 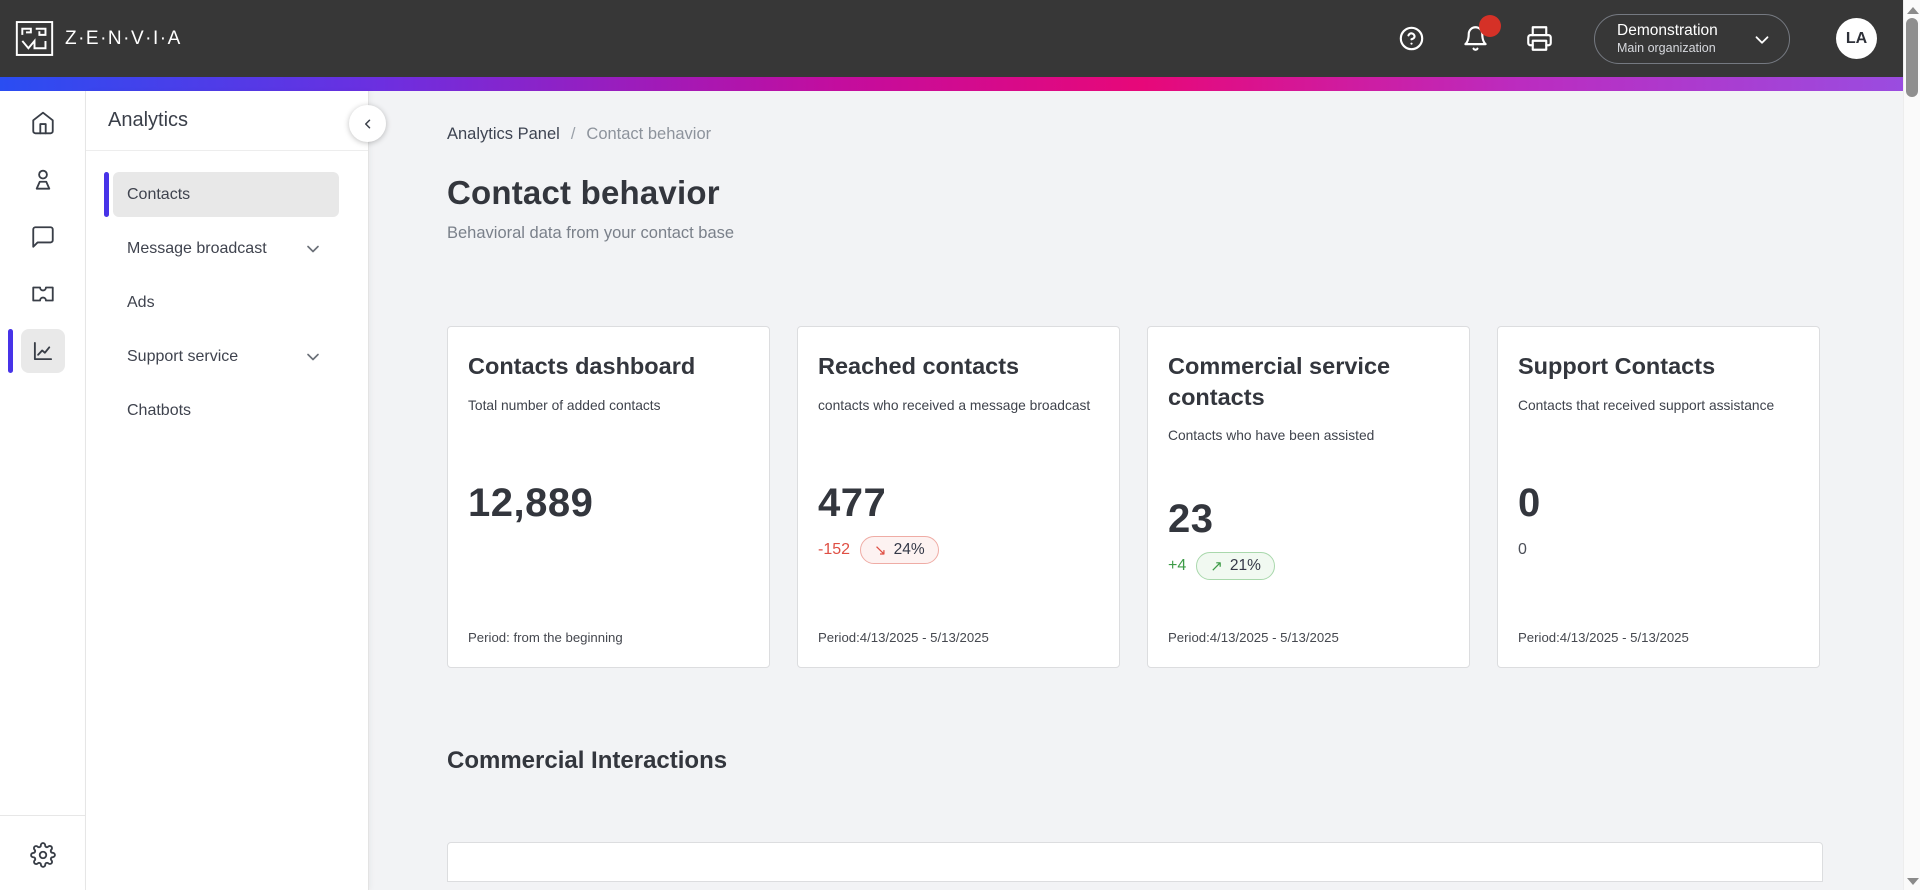 I want to click on page-subtitle: Behavioral data from your contact base, so click(x=591, y=233).